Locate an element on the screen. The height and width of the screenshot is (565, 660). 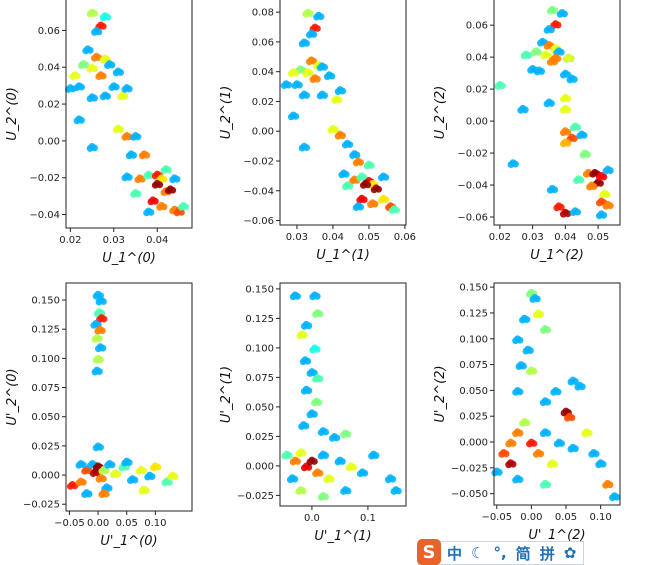
x-tick-label: 0.10 is located at coordinates (155, 523).